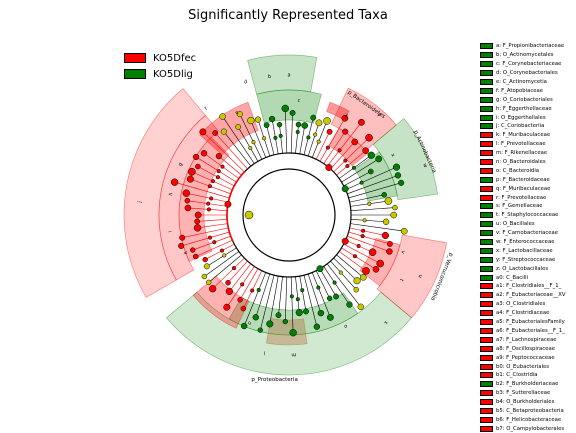  Describe the element at coordinates (529, 64) in the screenshot. I see `taxa-label: c: F_Corynebacteriaceae` at that location.